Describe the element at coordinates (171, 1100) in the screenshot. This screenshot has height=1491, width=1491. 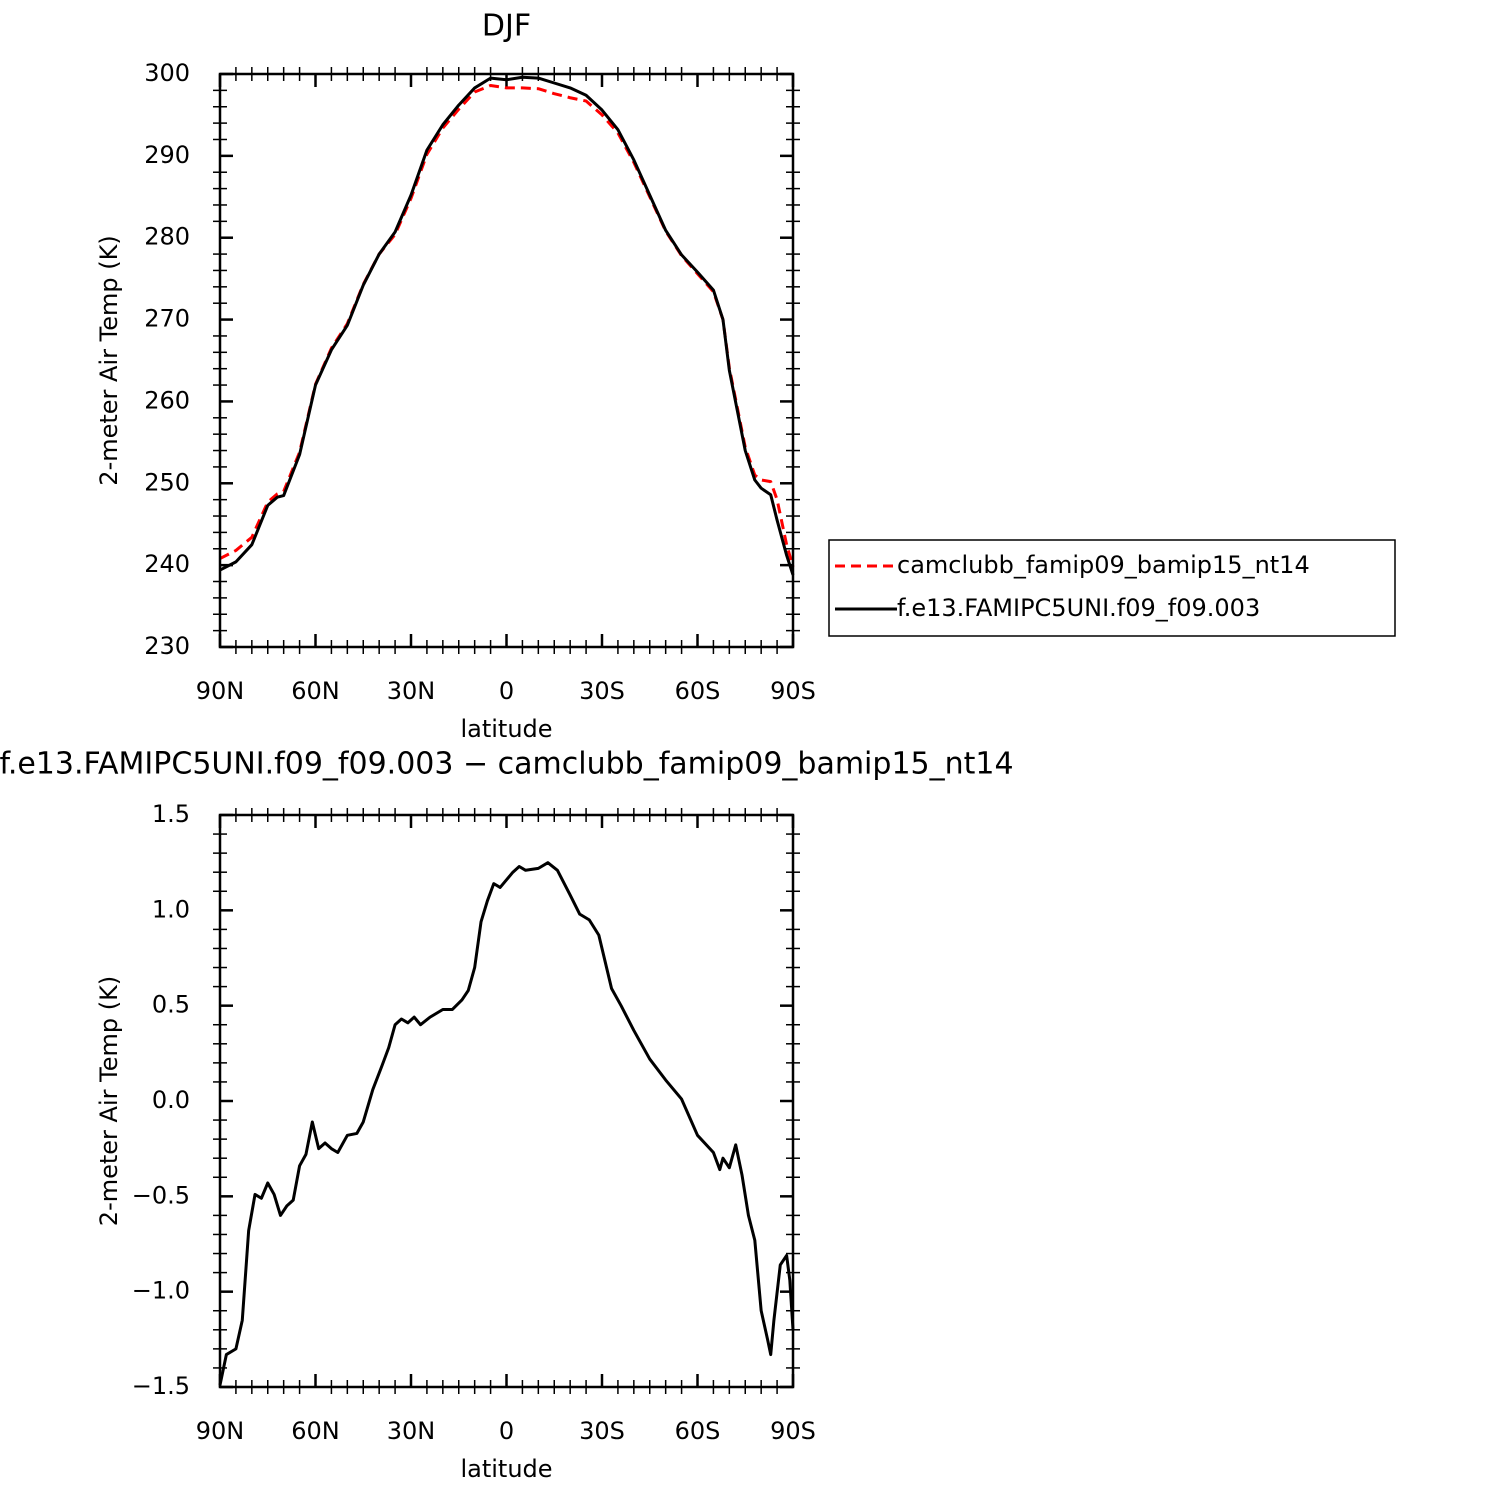
I see `y-tick-label: 0.0` at that location.